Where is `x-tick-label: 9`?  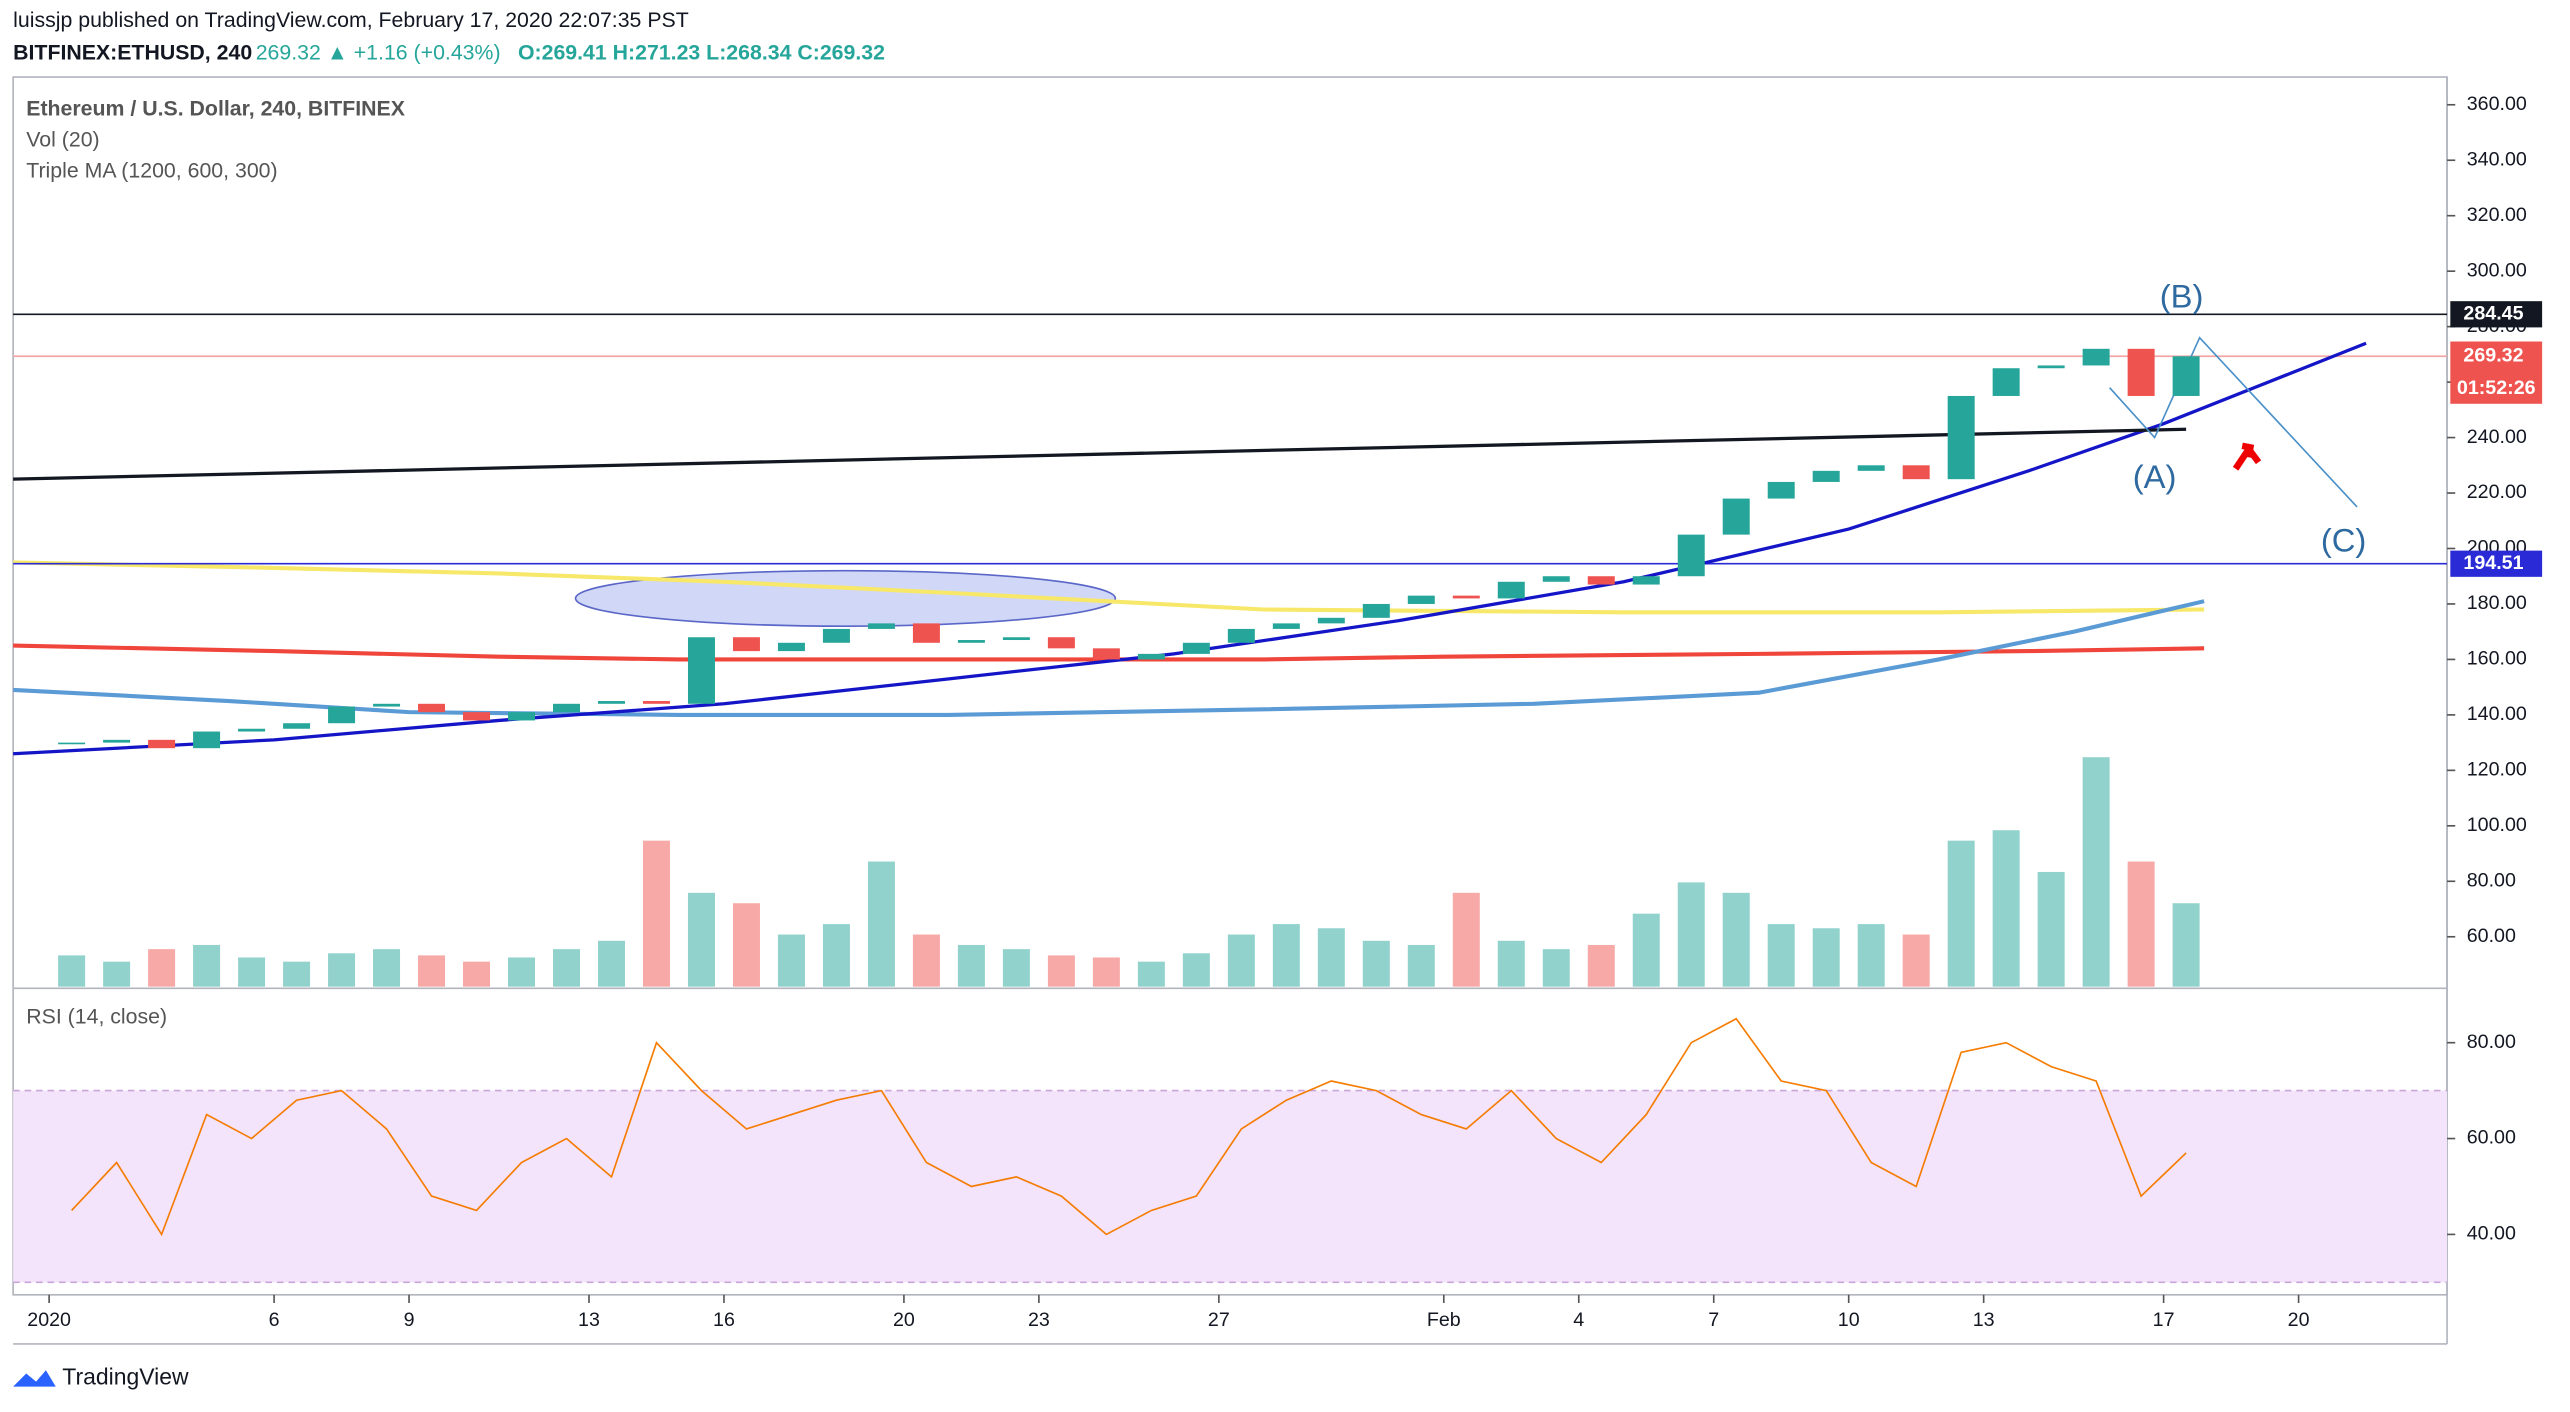
x-tick-label: 9 is located at coordinates (409, 1320).